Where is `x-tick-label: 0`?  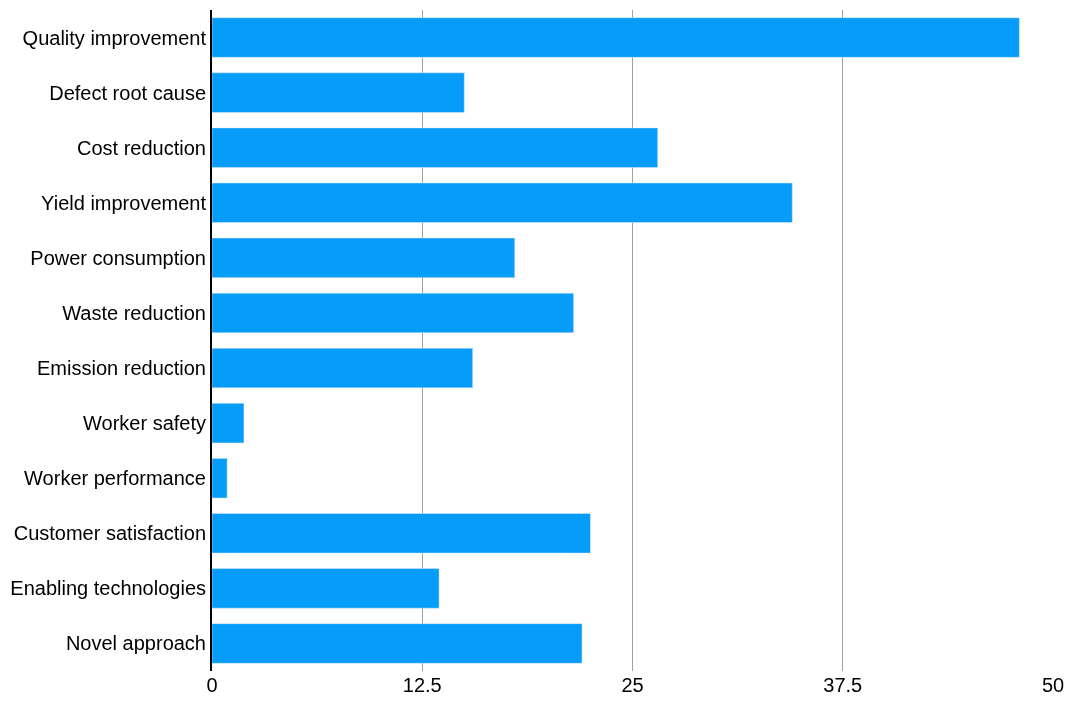
x-tick-label: 0 is located at coordinates (212, 685).